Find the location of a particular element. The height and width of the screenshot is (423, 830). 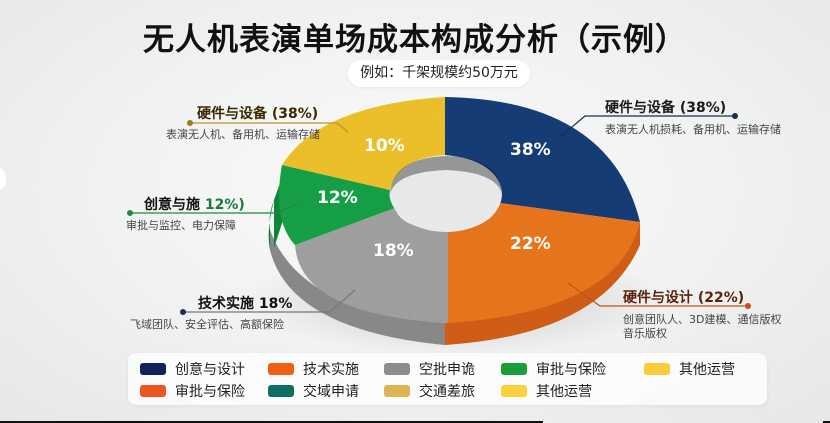

slice-label-yellow: 10% is located at coordinates (384, 146).